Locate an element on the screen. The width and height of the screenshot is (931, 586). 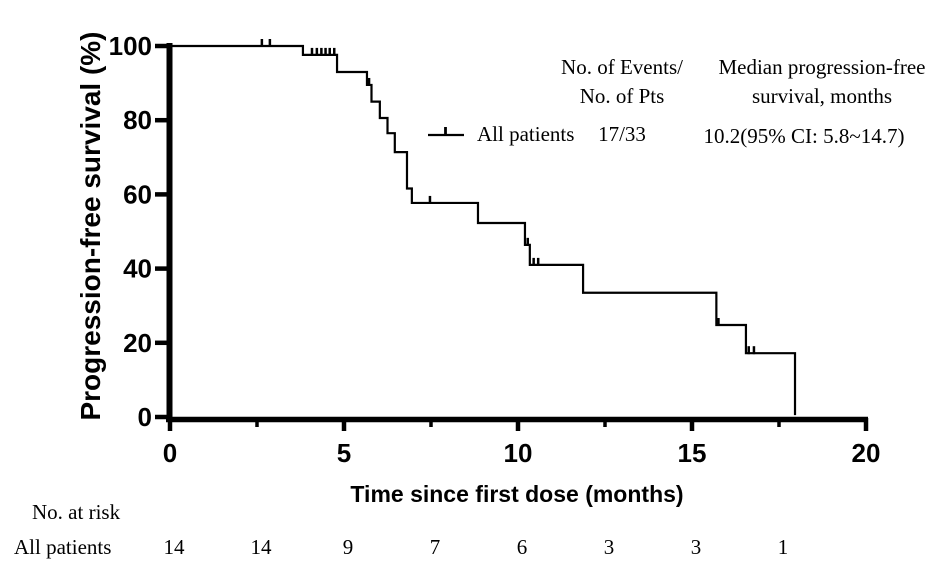
events-over-pts-value: 17/33 is located at coordinates (622, 134).